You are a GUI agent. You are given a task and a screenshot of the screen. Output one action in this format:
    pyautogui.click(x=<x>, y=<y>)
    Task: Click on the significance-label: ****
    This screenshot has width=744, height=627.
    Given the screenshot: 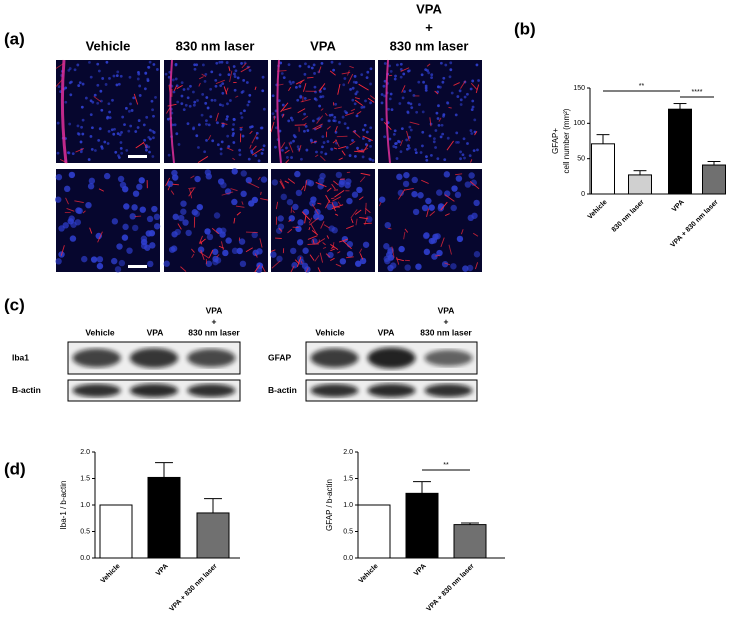 What is the action you would take?
    pyautogui.click(x=697, y=92)
    